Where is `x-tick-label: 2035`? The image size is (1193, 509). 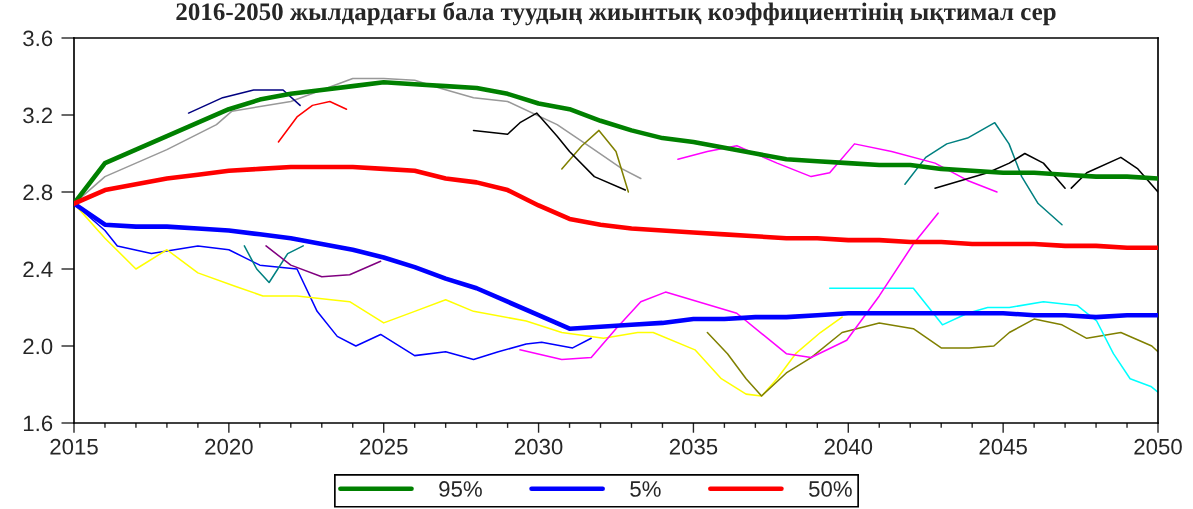
x-tick-label: 2035 is located at coordinates (693, 446).